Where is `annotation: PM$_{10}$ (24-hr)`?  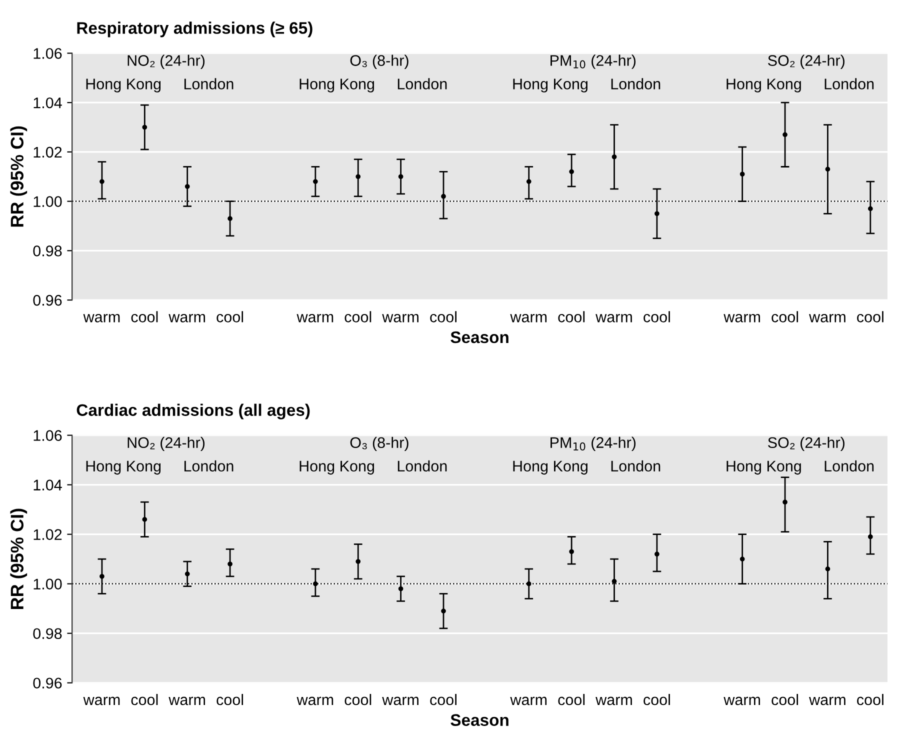 annotation: PM$_{10}$ (24-hr) is located at coordinates (593, 443).